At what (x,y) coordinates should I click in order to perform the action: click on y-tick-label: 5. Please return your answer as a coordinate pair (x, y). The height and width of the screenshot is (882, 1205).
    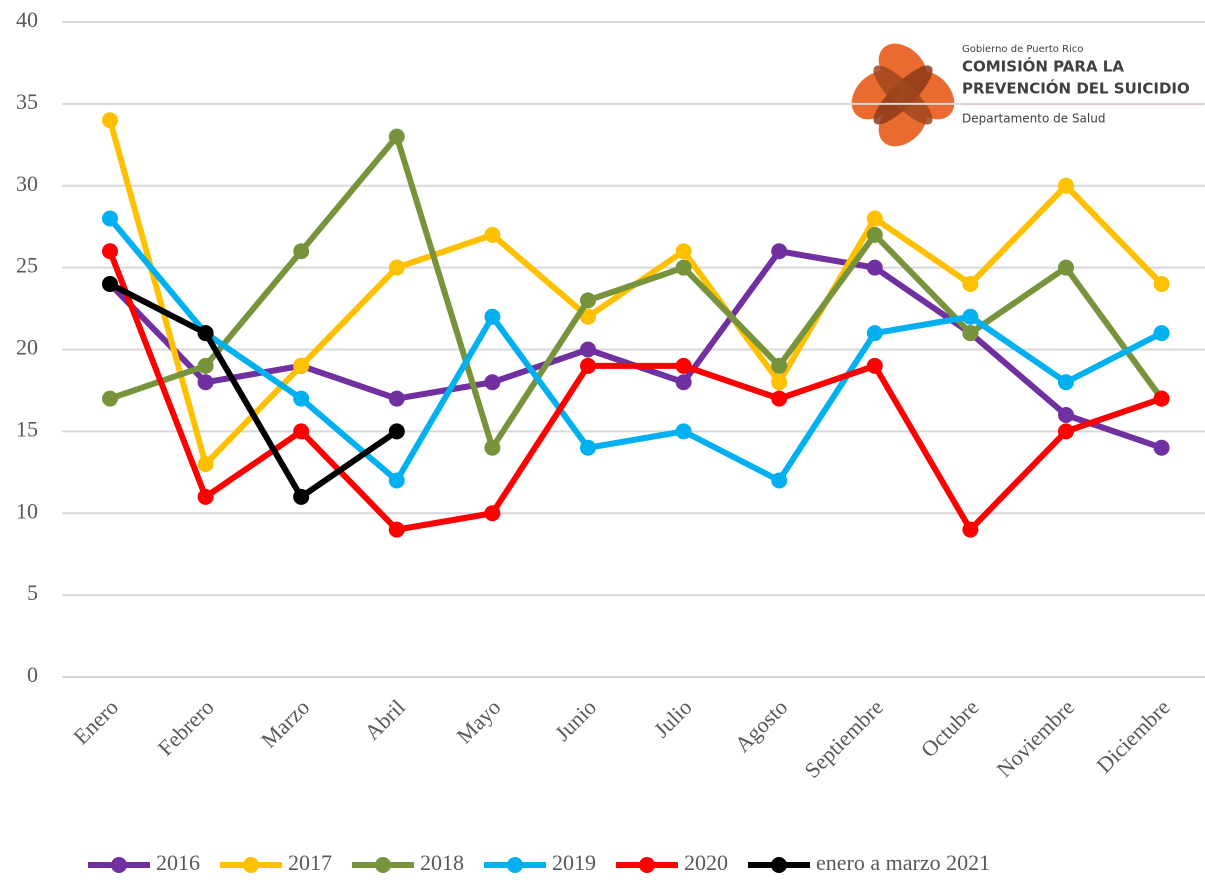
    Looking at the image, I should click on (32, 592).